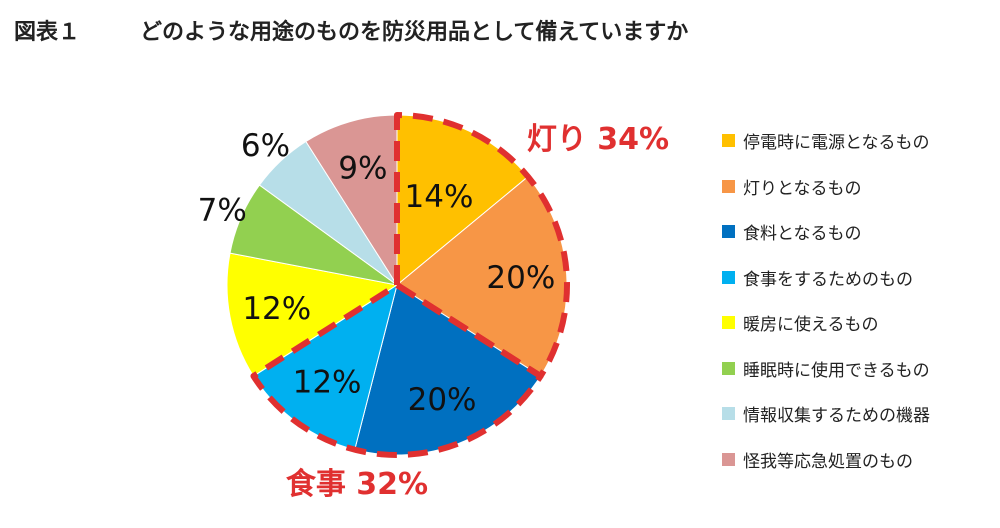  I want to click on legend-item-4: 食事をするためのもの, so click(857, 278).